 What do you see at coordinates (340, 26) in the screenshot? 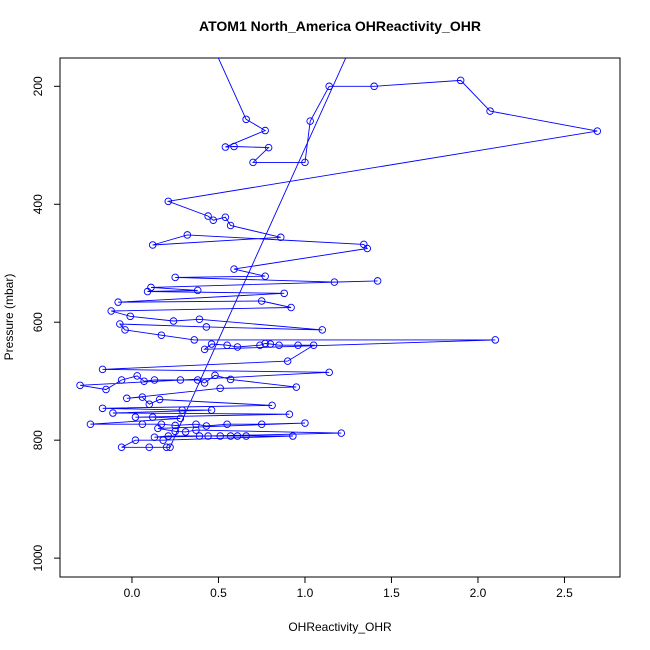
I see `chart-title: ATOM1 North_America OHReactivity_OHR` at bounding box center [340, 26].